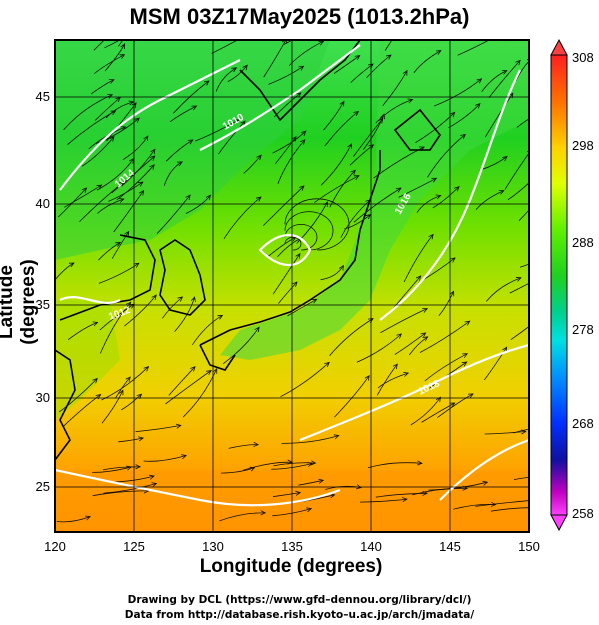 The height and width of the screenshot is (625, 599). What do you see at coordinates (583, 57) in the screenshot?
I see `colorbar-tick-label: 308` at bounding box center [583, 57].